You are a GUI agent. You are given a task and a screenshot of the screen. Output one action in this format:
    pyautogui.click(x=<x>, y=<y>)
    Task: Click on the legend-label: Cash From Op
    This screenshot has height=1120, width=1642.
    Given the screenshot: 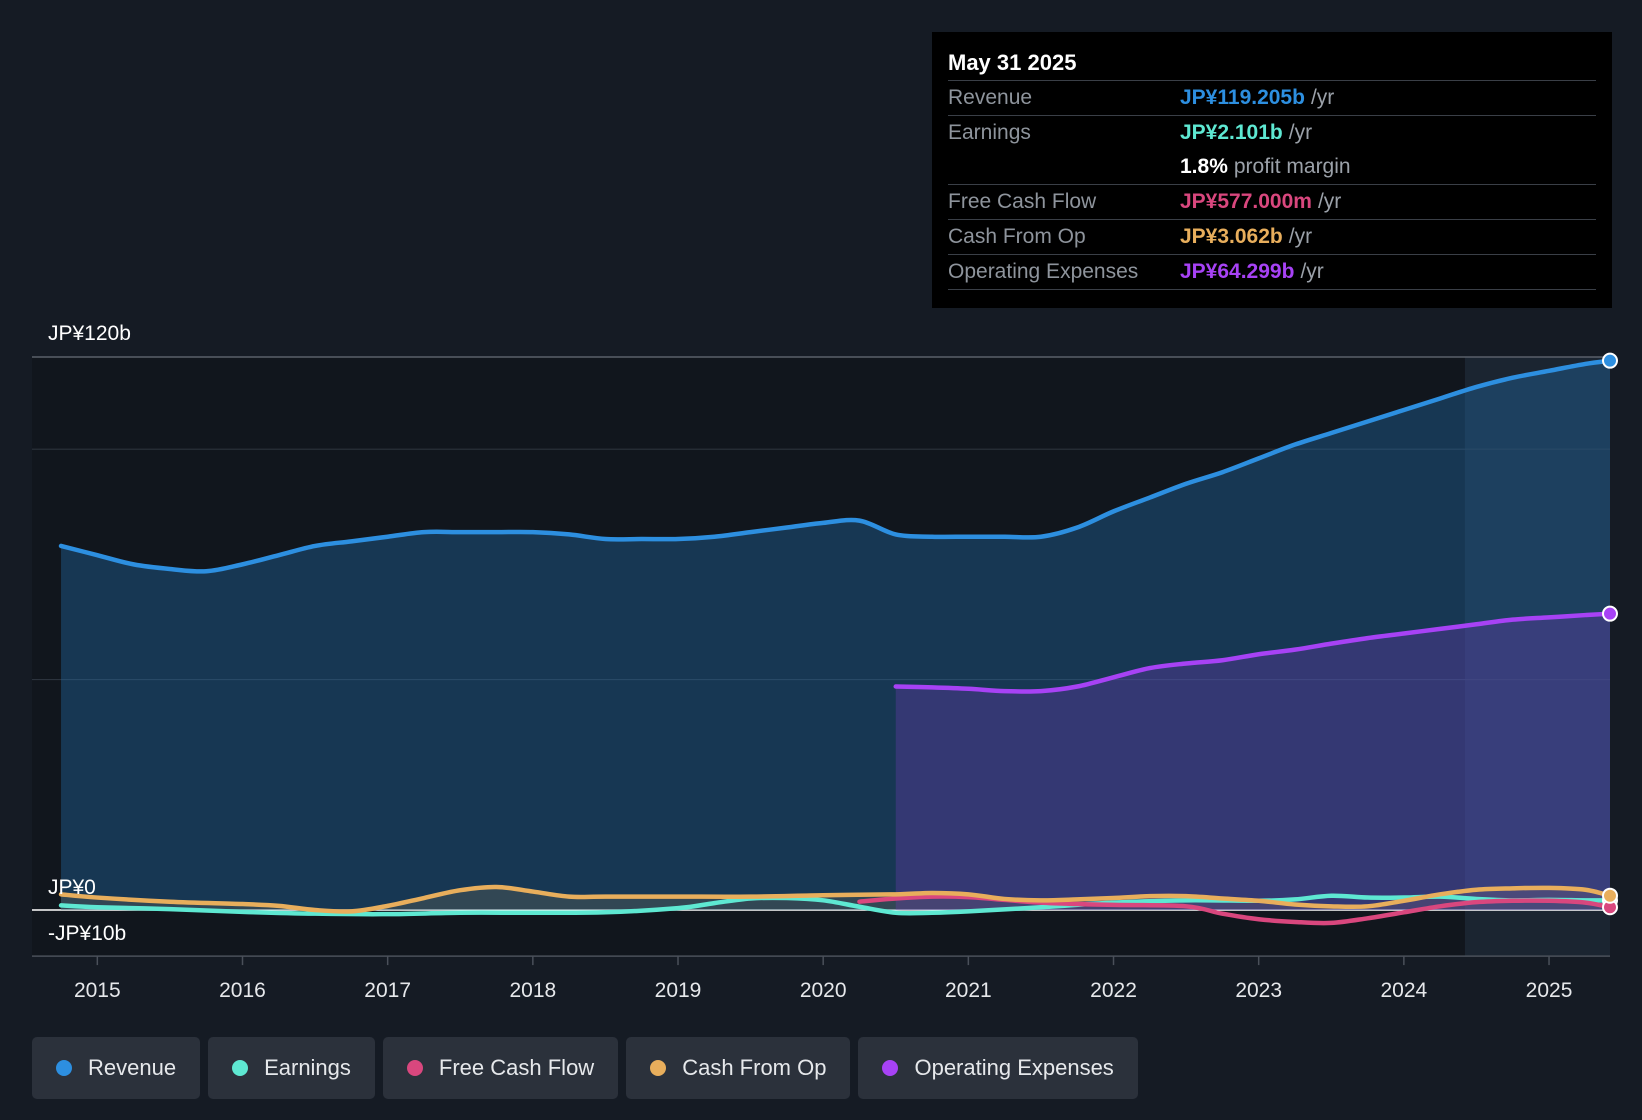 What is the action you would take?
    pyautogui.click(x=754, y=1067)
    